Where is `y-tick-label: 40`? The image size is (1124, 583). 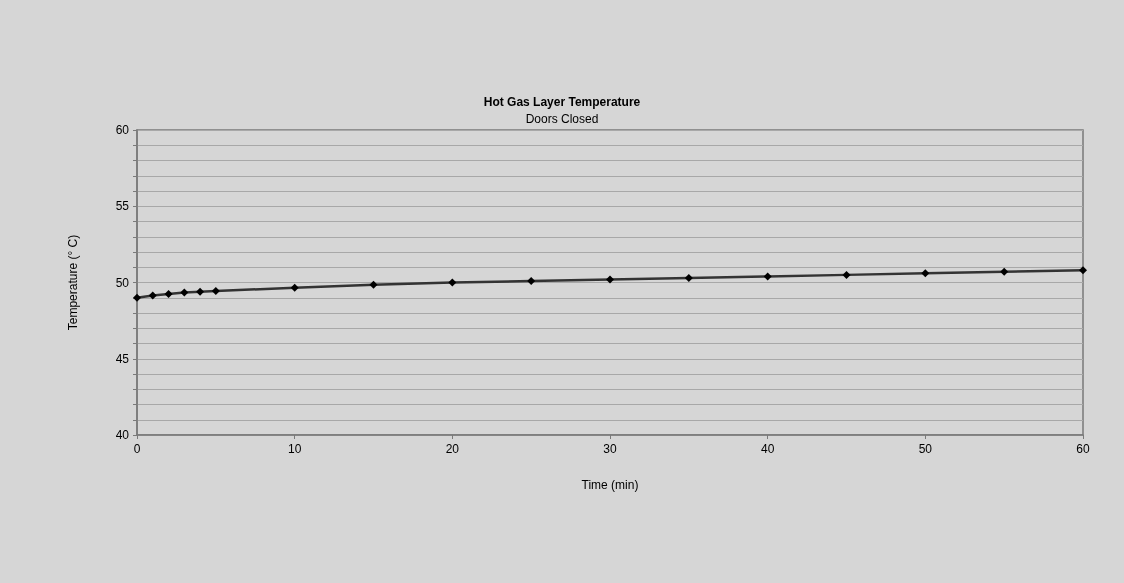 y-tick-label: 40 is located at coordinates (122, 435).